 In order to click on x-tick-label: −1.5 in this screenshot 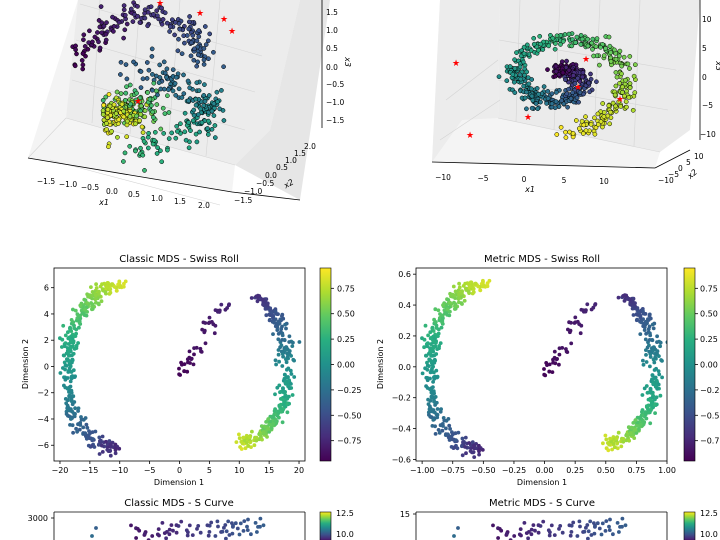, I will do `click(46, 181)`.